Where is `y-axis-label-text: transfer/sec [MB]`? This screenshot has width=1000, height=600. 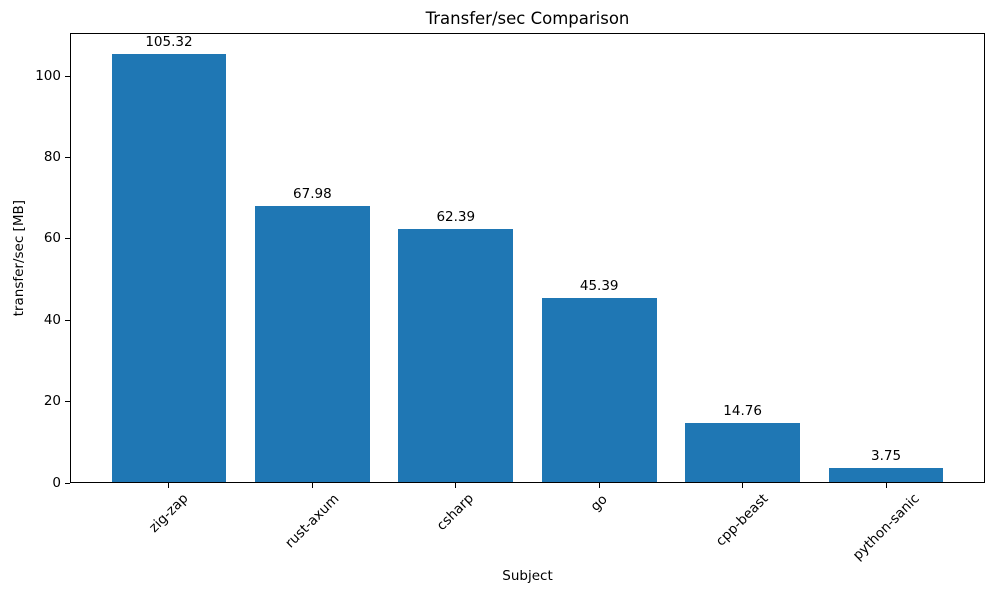 y-axis-label-text: transfer/sec [MB] is located at coordinates (19, 258).